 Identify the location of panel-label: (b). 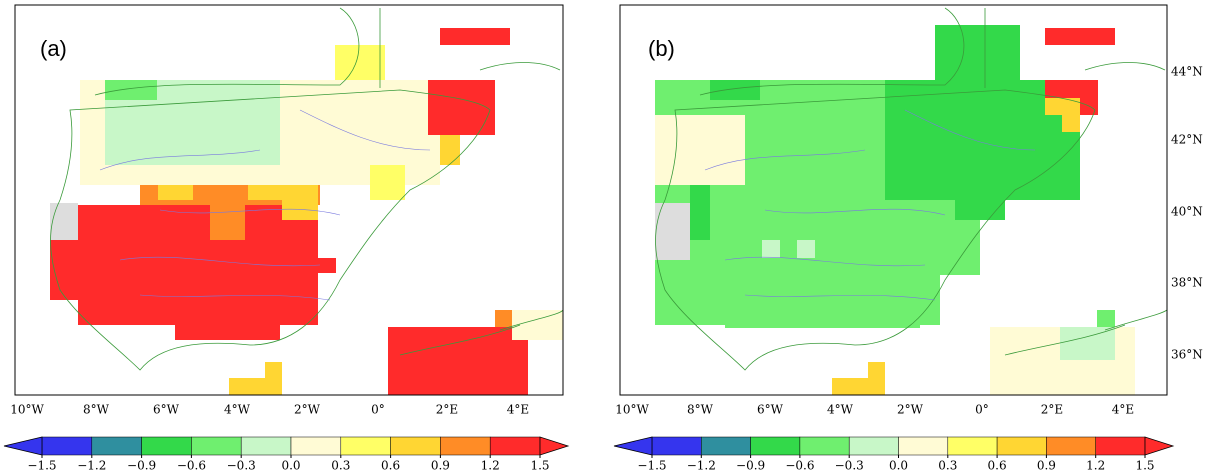
(661, 48).